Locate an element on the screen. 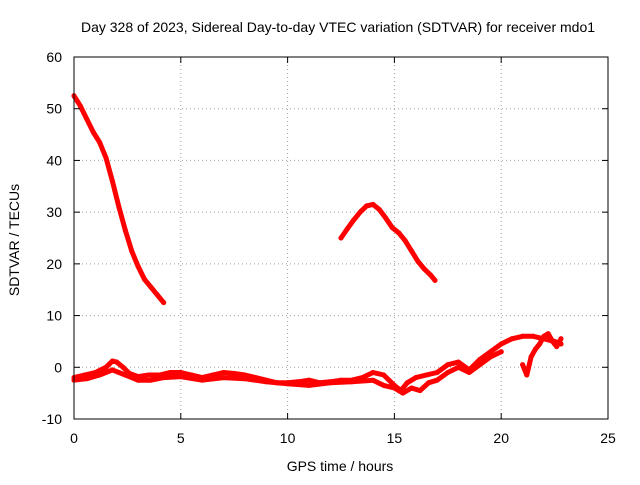  x-tick-label: 20 is located at coordinates (501, 438).